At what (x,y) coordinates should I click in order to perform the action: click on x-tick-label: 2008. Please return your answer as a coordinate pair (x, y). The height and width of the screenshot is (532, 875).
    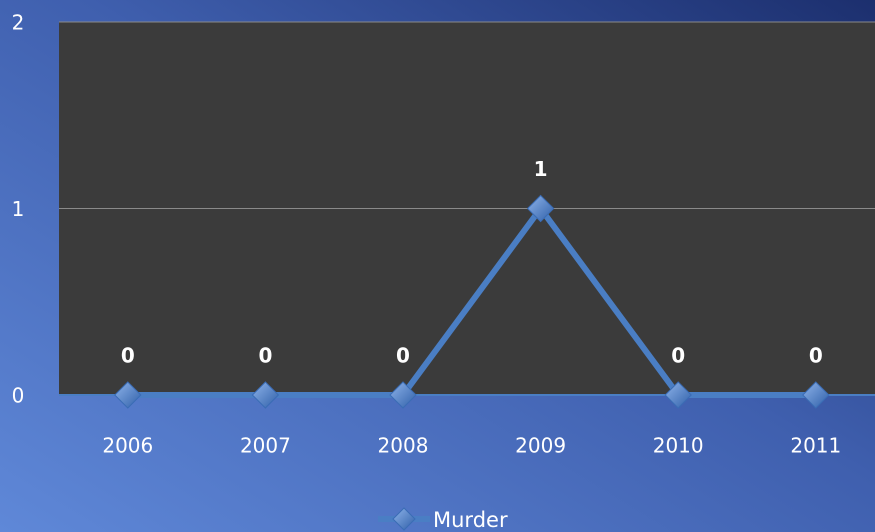
    Looking at the image, I should click on (403, 446).